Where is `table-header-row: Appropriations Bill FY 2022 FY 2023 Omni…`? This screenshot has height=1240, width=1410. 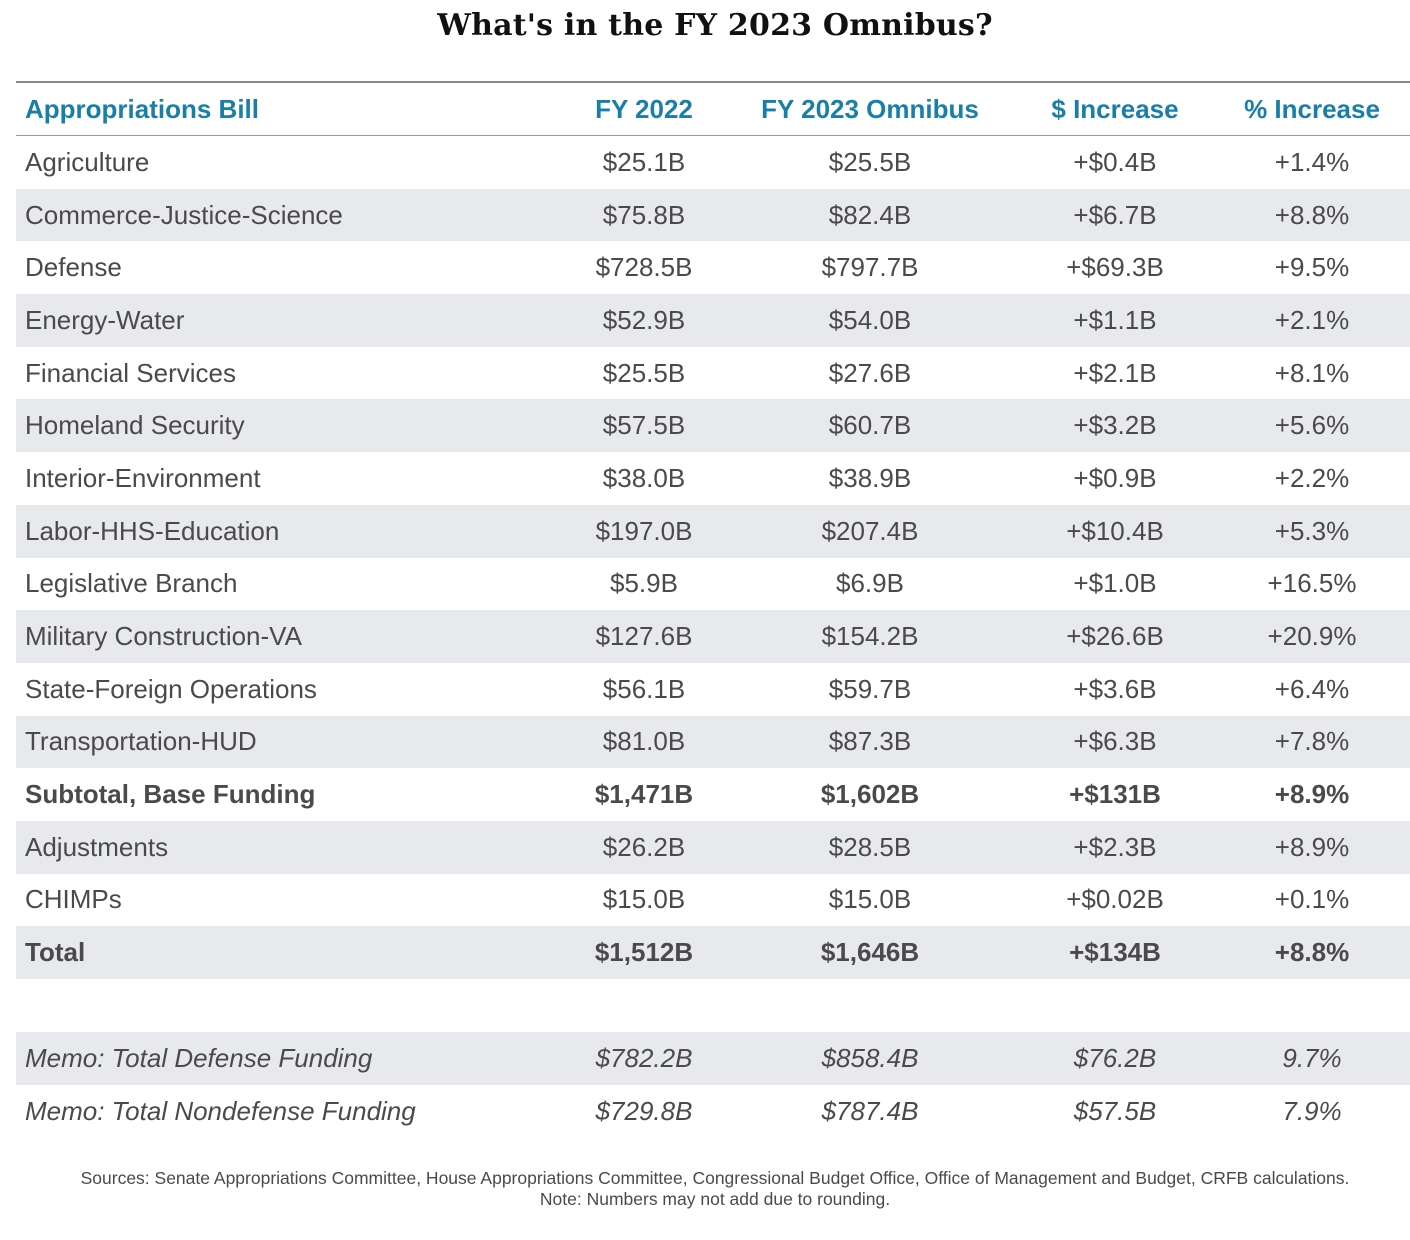
table-header-row: Appropriations Bill FY 2022 FY 2023 Omni… is located at coordinates (713, 109).